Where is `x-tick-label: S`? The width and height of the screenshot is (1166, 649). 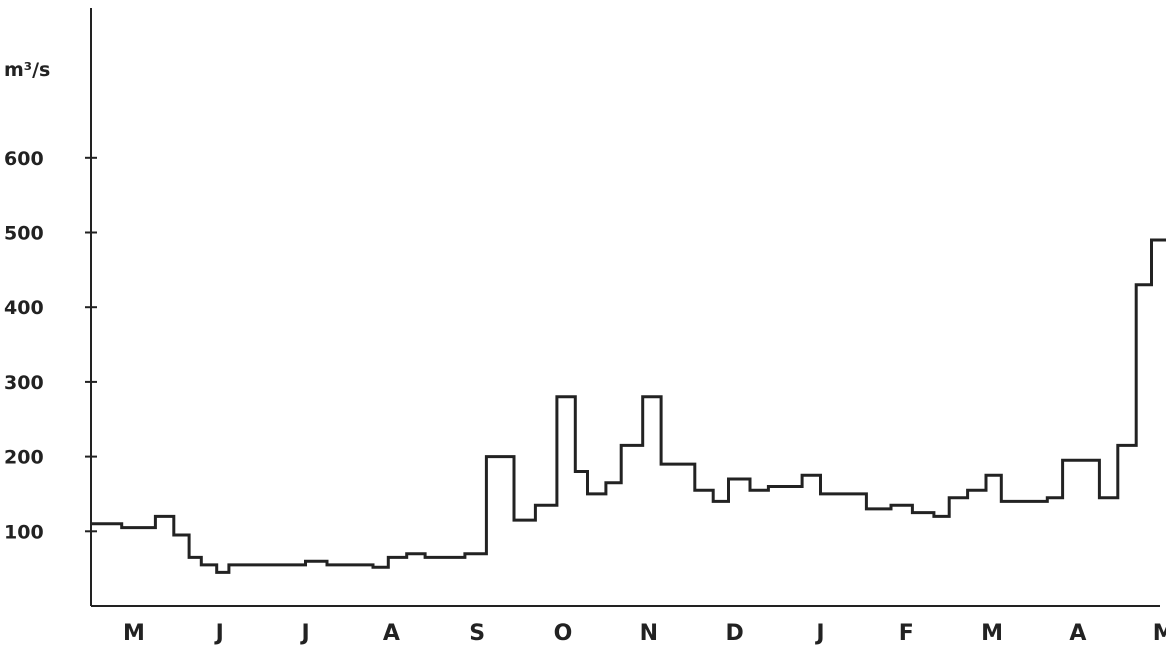
x-tick-label: S is located at coordinates (477, 633).